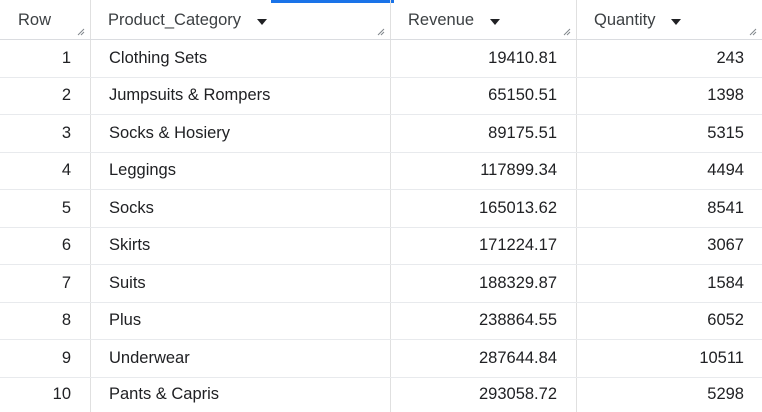 This screenshot has height=412, width=762. I want to click on row-number-cell: 1, so click(45, 58).